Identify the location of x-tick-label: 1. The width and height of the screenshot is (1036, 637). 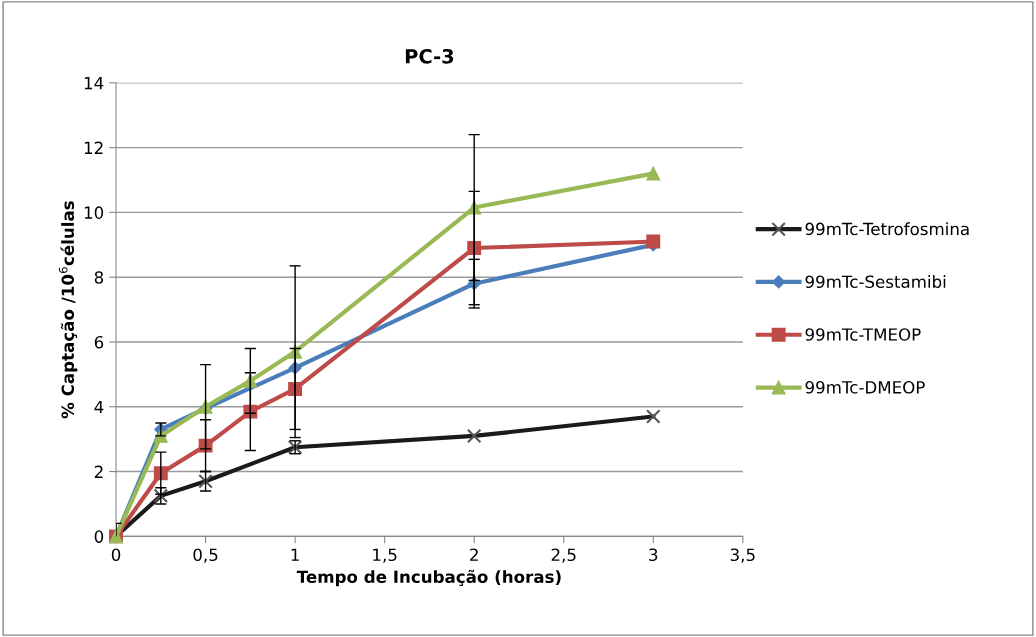
(295, 554).